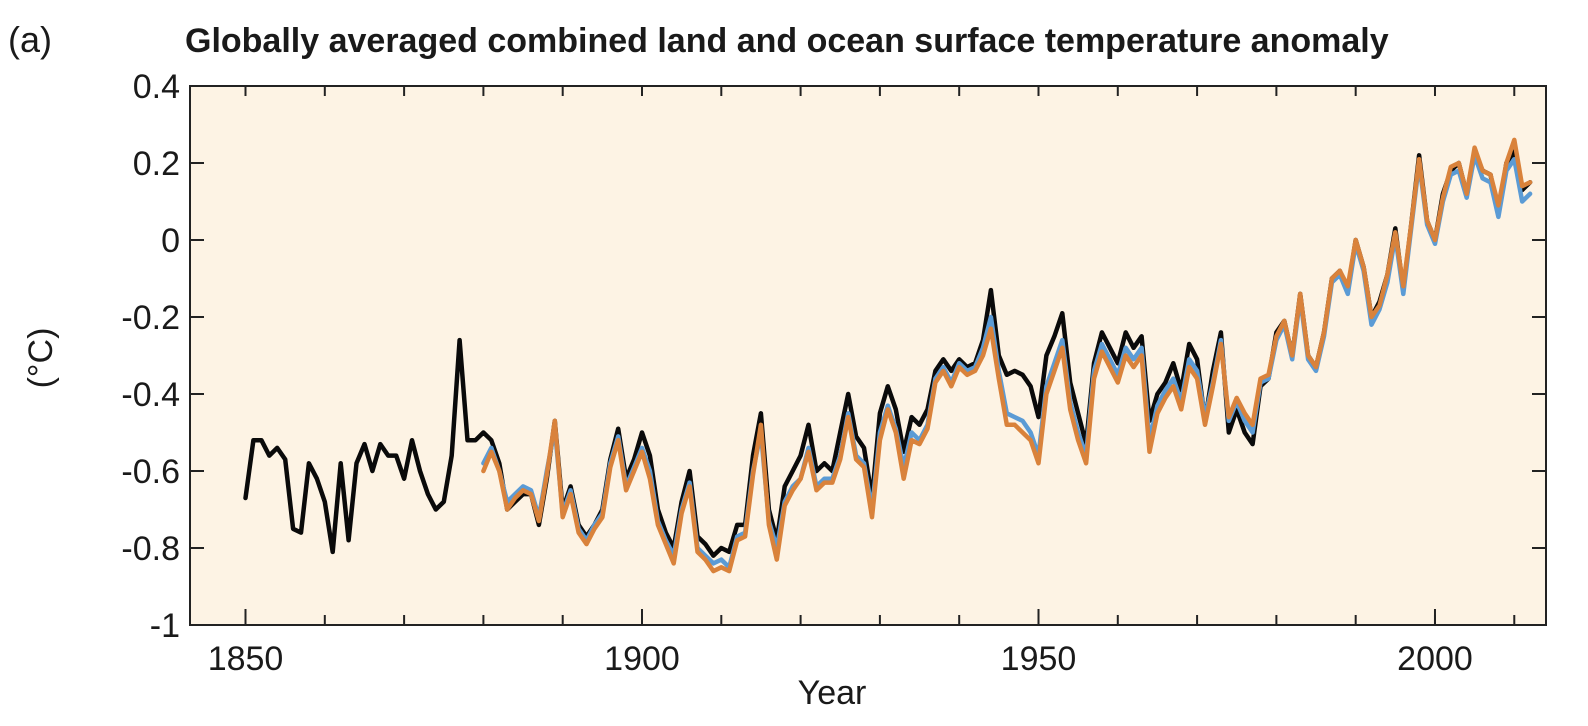  Describe the element at coordinates (1039, 659) in the screenshot. I see `x-tick-label: 1950` at that location.